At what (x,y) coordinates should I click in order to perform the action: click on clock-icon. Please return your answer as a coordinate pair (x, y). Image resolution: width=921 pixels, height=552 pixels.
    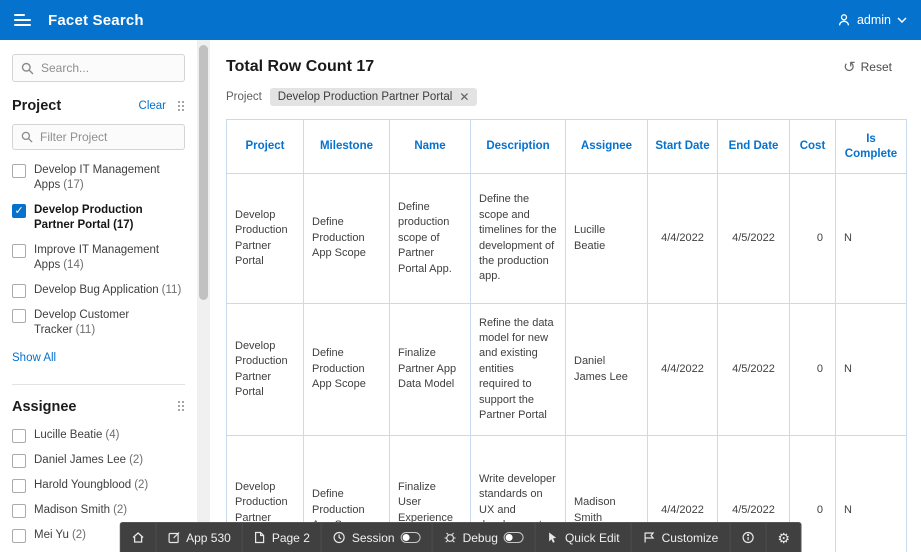
    Looking at the image, I should click on (339, 537).